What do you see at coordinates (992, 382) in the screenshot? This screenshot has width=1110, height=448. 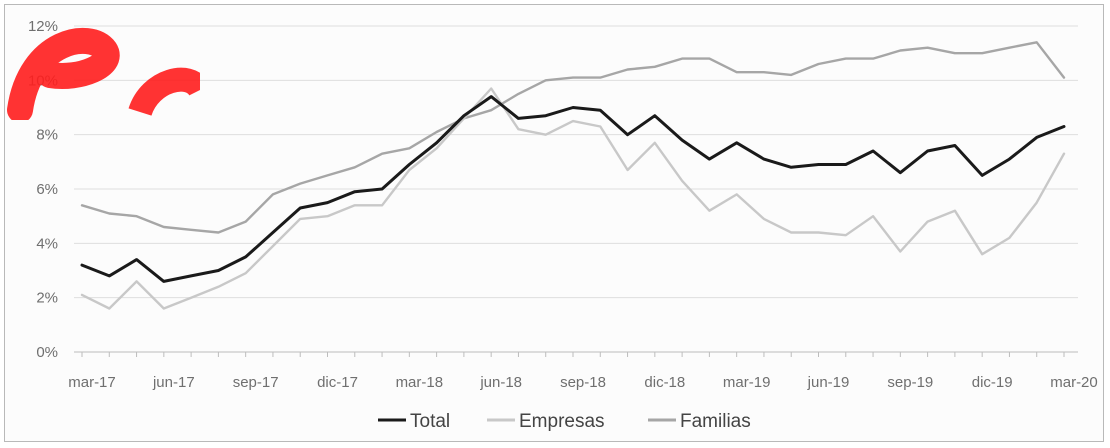 I see `x-tick-label: dic-19` at bounding box center [992, 382].